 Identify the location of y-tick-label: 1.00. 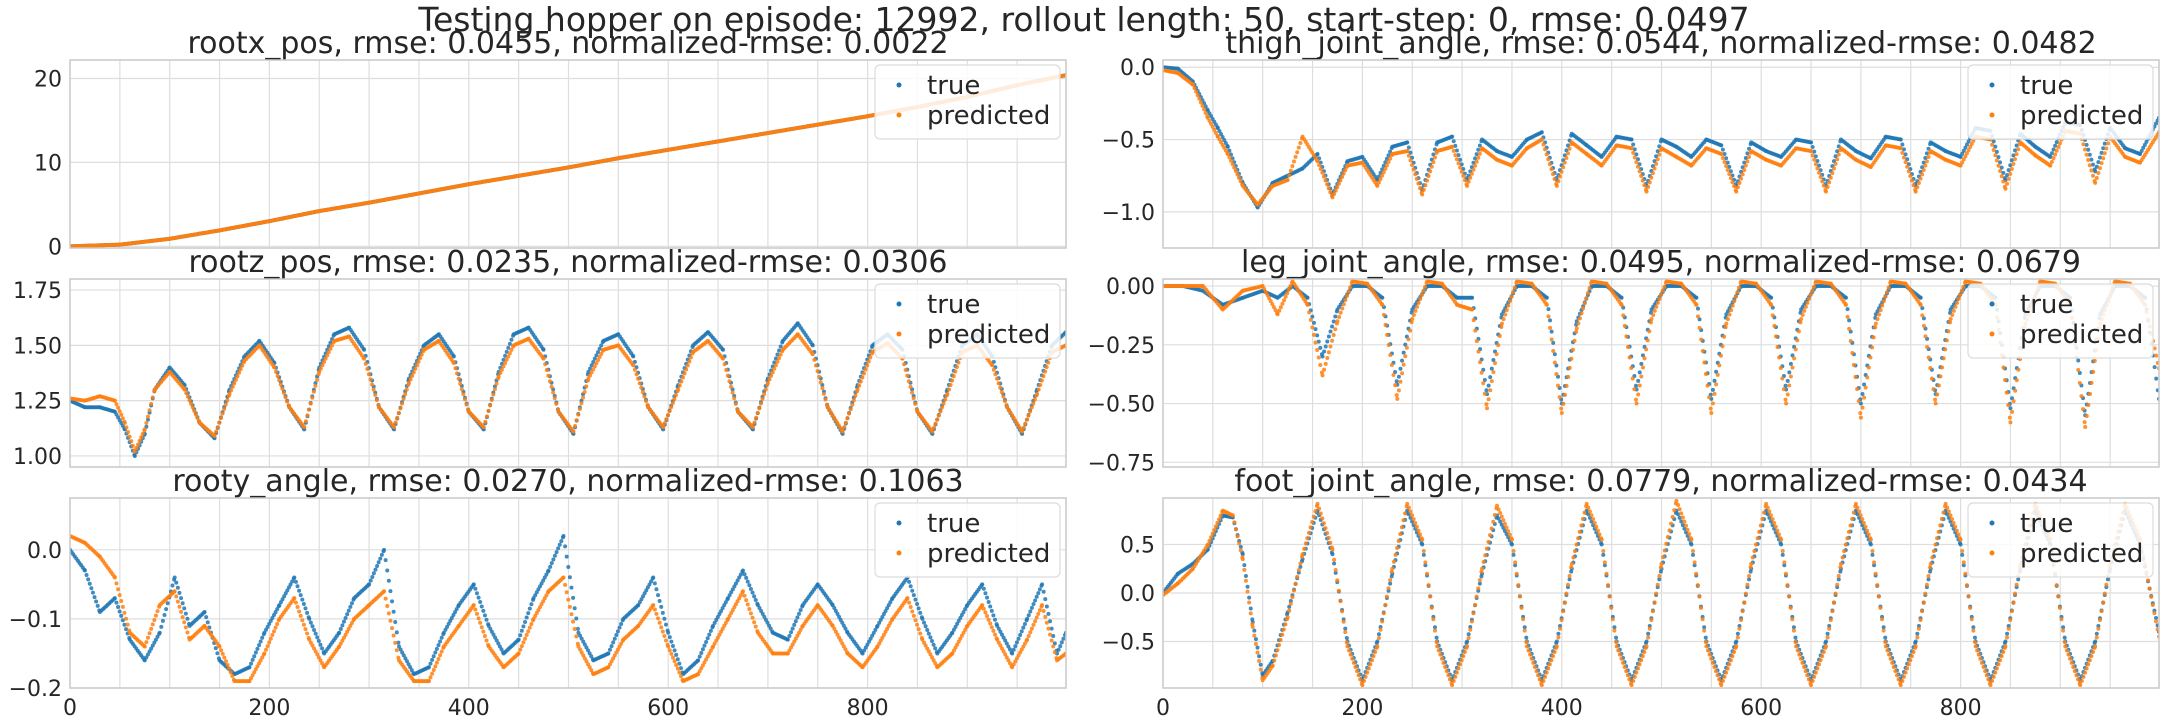
(37, 457).